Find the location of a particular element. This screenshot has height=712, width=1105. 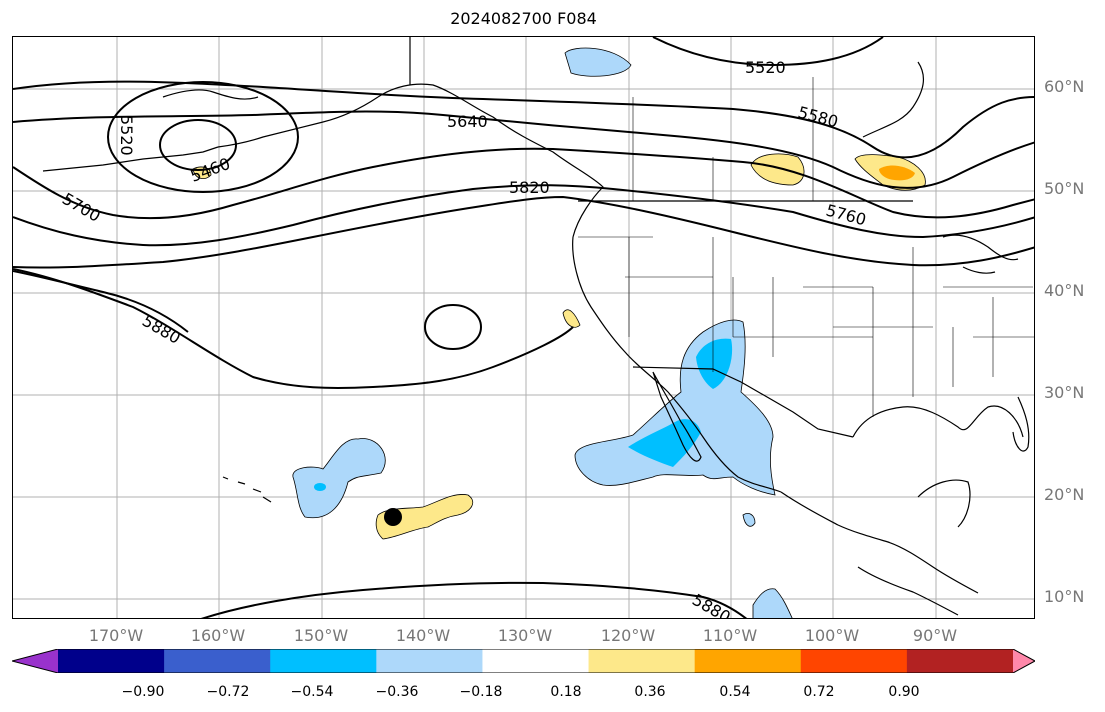

contour-5880-south is located at coordinates (474, 599).